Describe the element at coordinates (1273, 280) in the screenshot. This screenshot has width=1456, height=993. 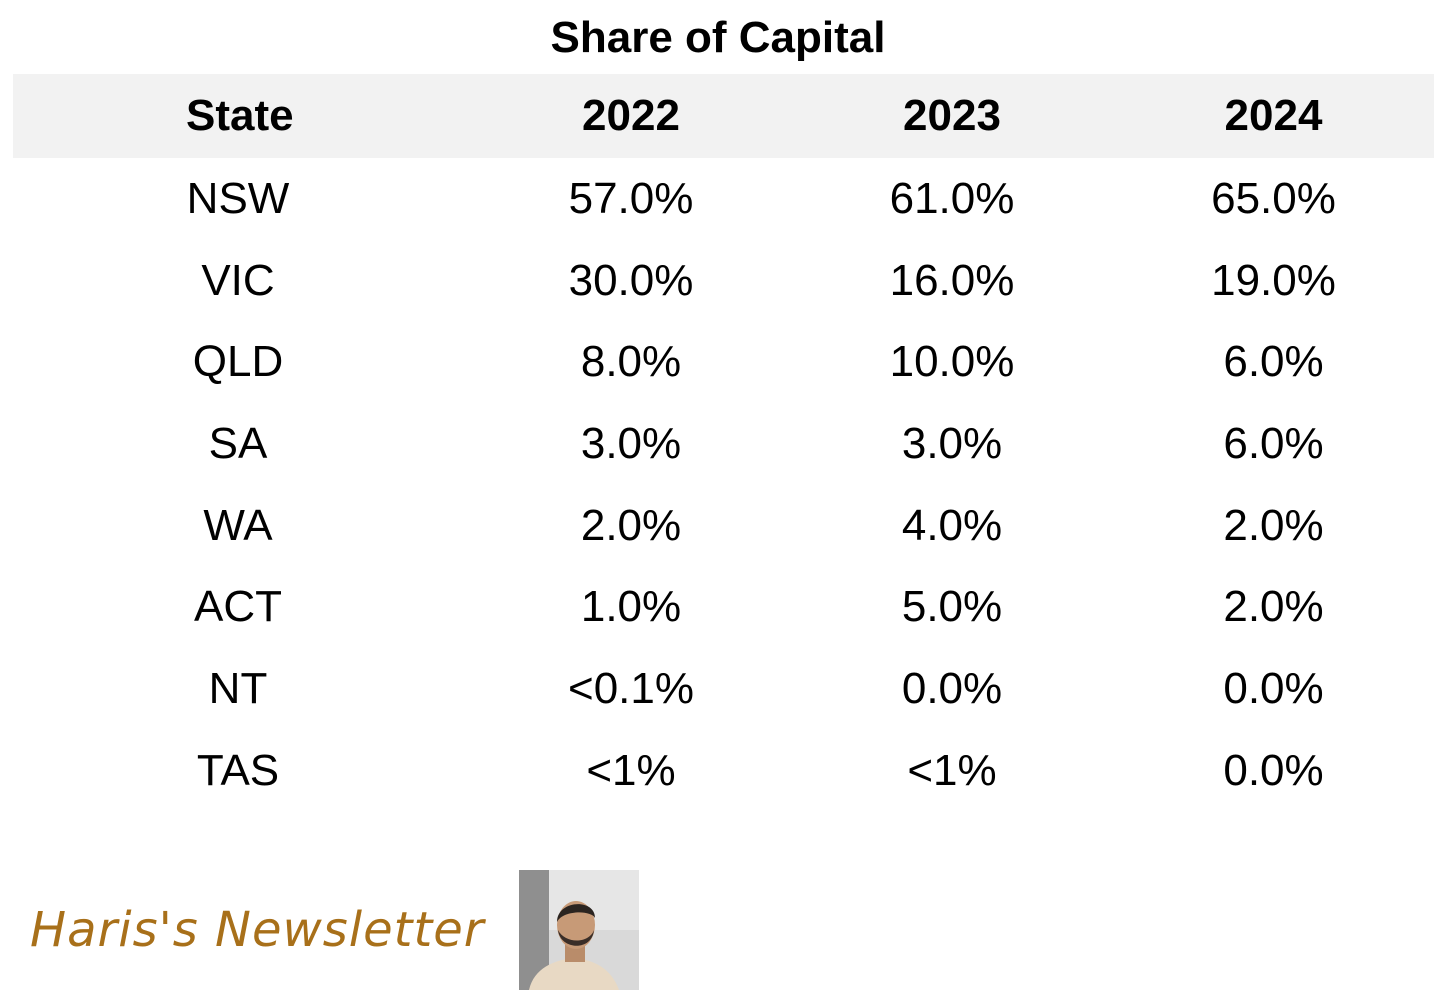
I see `share-cell-2024: 19.0%` at that location.